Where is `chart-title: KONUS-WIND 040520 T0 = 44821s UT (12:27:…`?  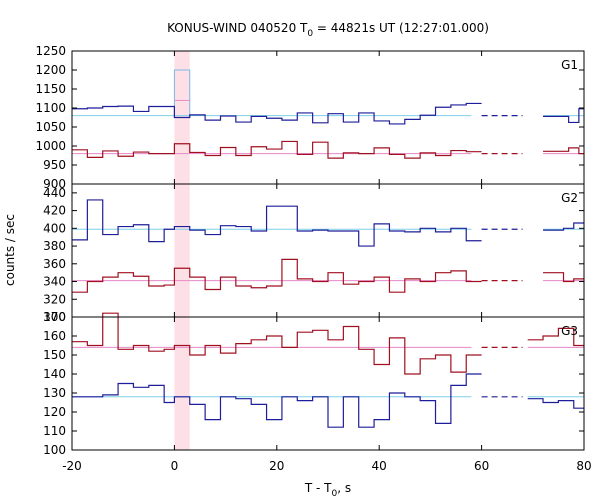 chart-title: KONUS-WIND 040520 T0 = 44821s UT (12:27:… is located at coordinates (328, 30).